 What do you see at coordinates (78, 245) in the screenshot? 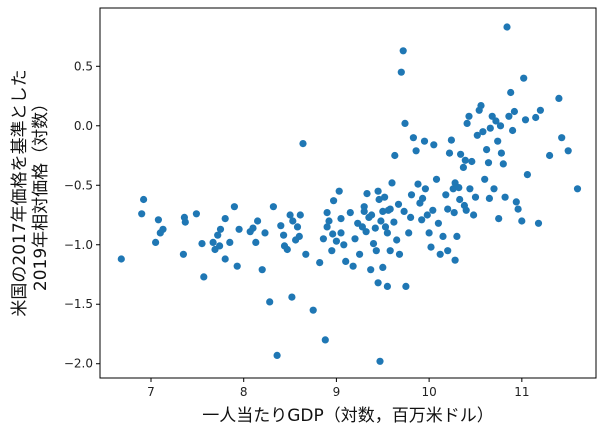
I see `y-tick-label: −1.0` at bounding box center [78, 245].